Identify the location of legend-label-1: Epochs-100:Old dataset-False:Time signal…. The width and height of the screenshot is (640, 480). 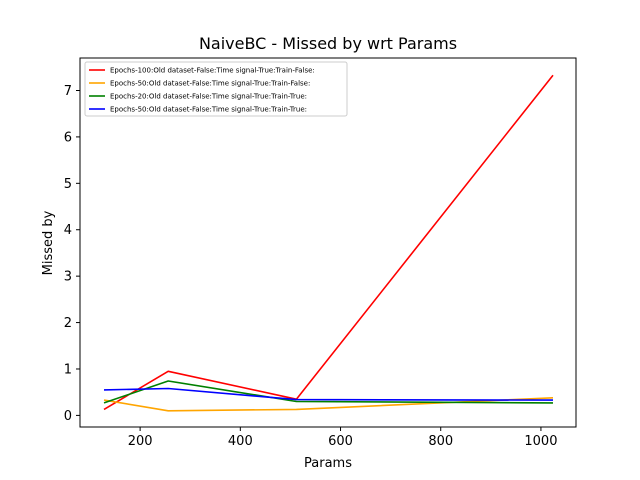
(212, 71).